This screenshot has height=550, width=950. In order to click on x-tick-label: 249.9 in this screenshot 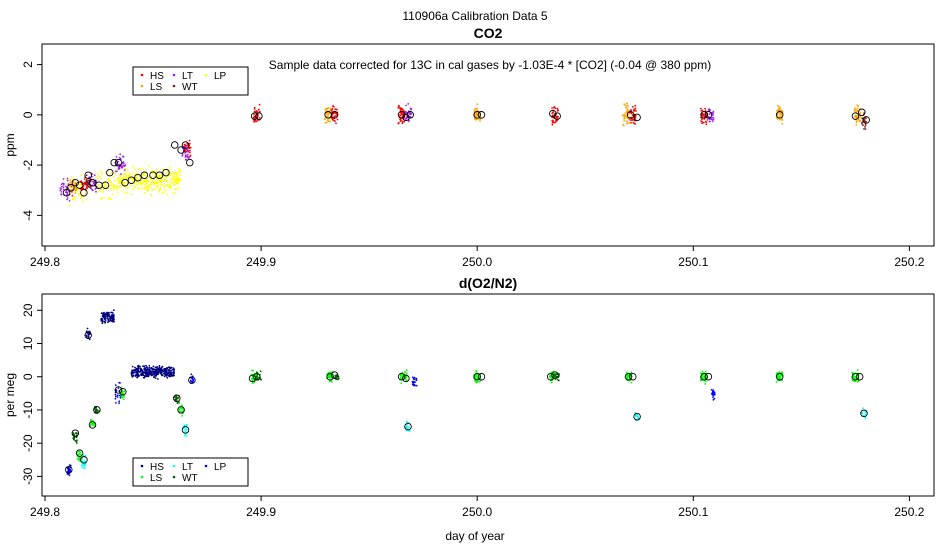, I will do `click(261, 262)`.